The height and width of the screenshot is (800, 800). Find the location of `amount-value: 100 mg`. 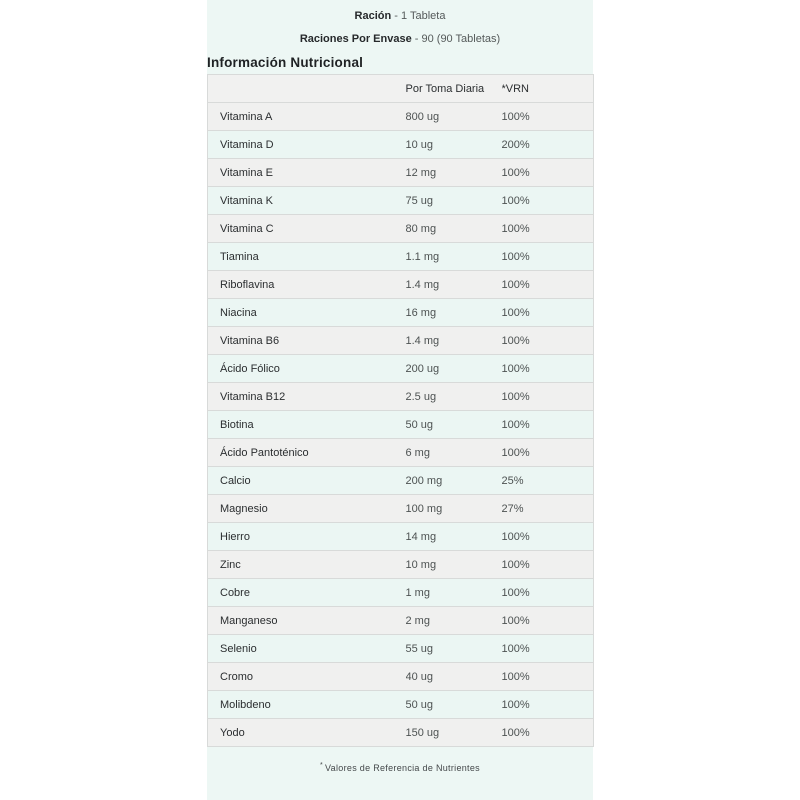

amount-value: 100 mg is located at coordinates (453, 508).